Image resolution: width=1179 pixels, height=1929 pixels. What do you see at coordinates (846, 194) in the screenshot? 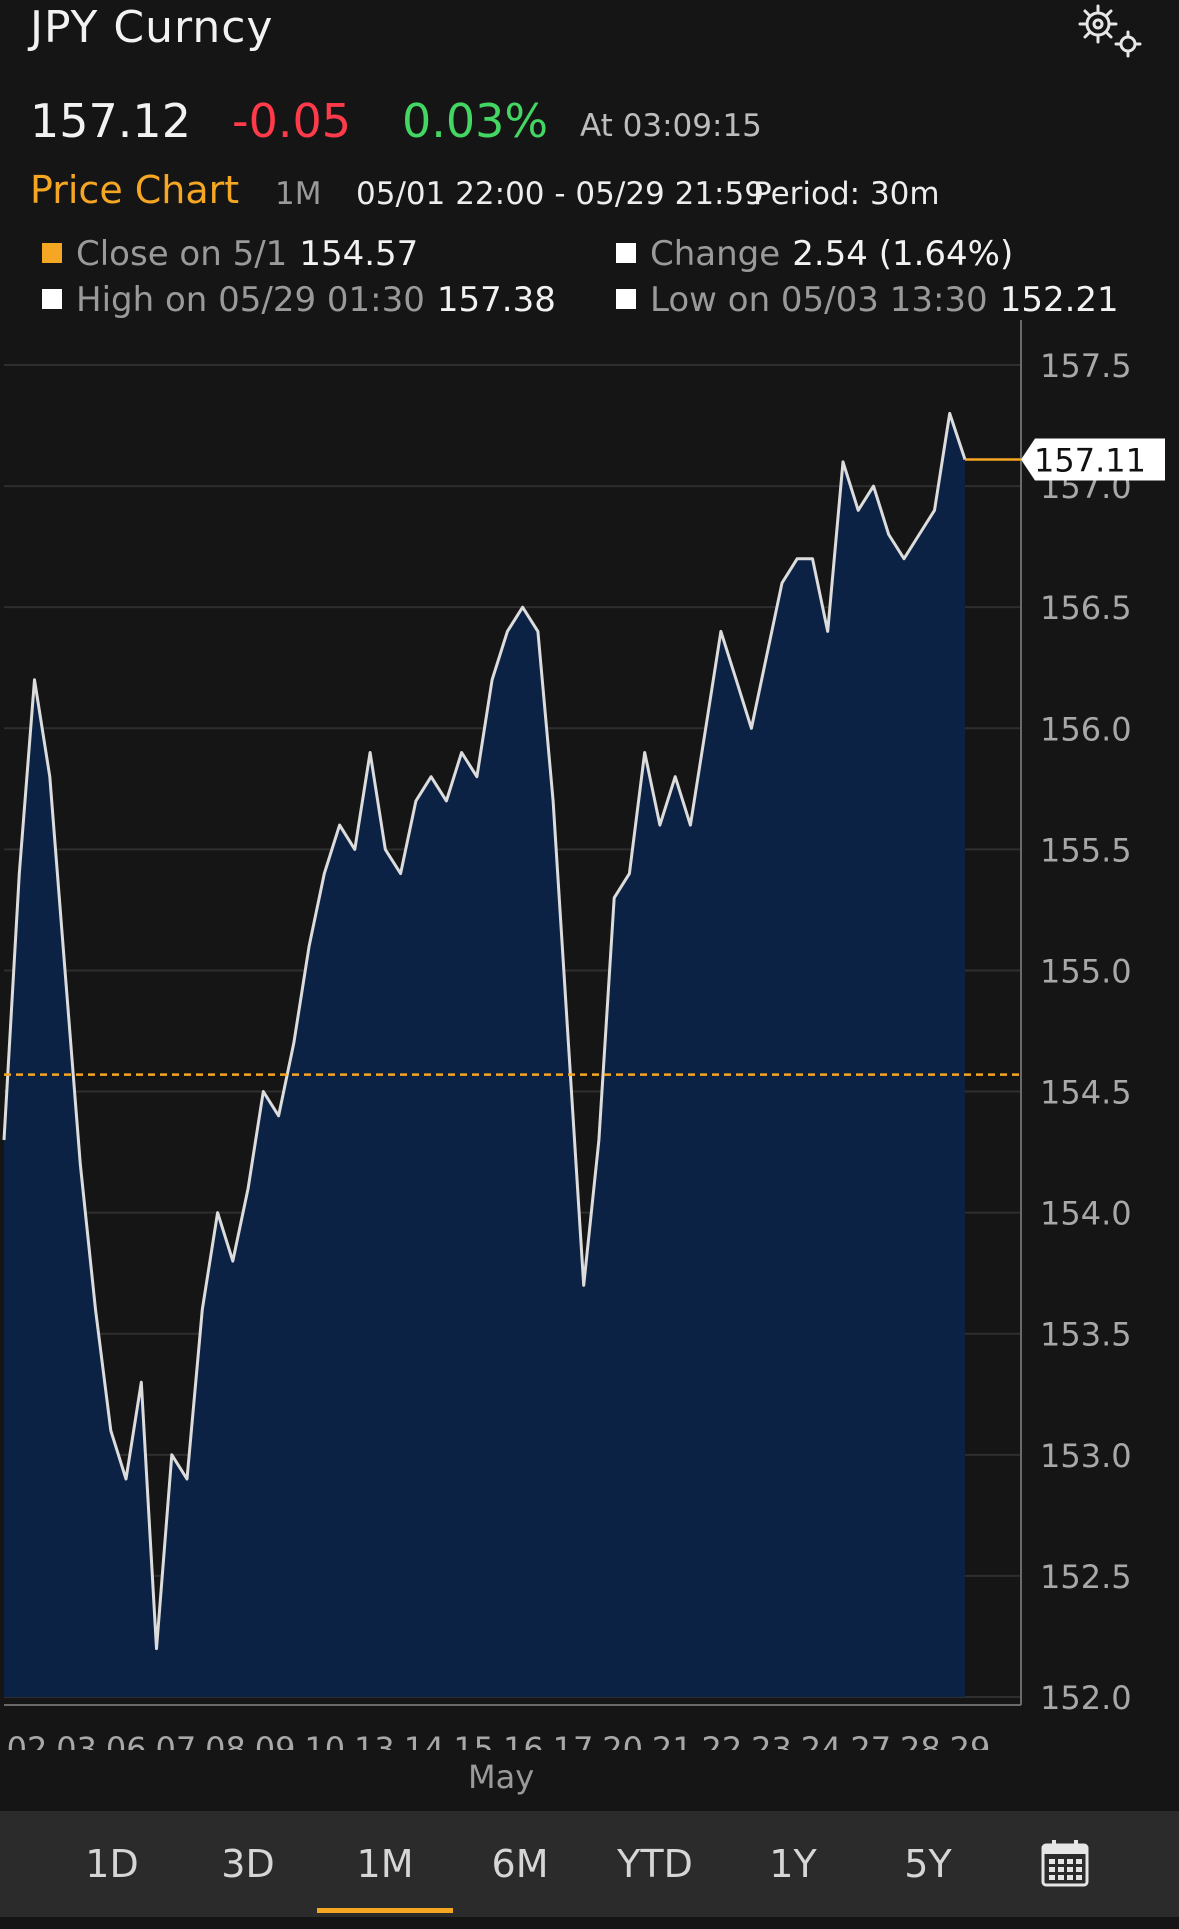
I see `period-label: Period: 30m` at bounding box center [846, 194].